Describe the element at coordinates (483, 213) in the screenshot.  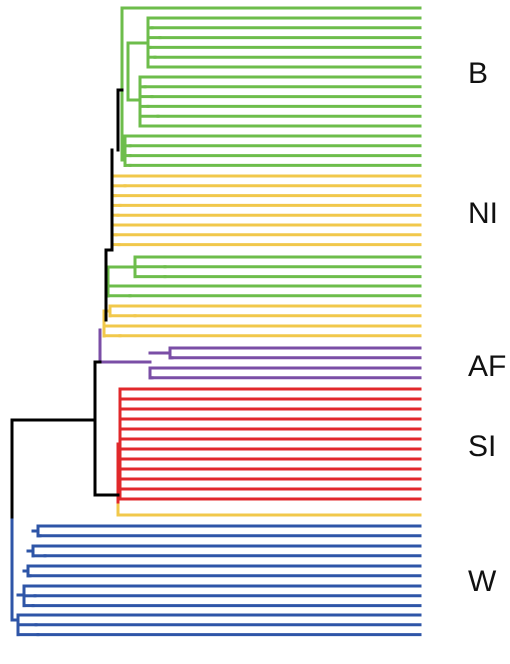
I see `group-label: NI` at that location.